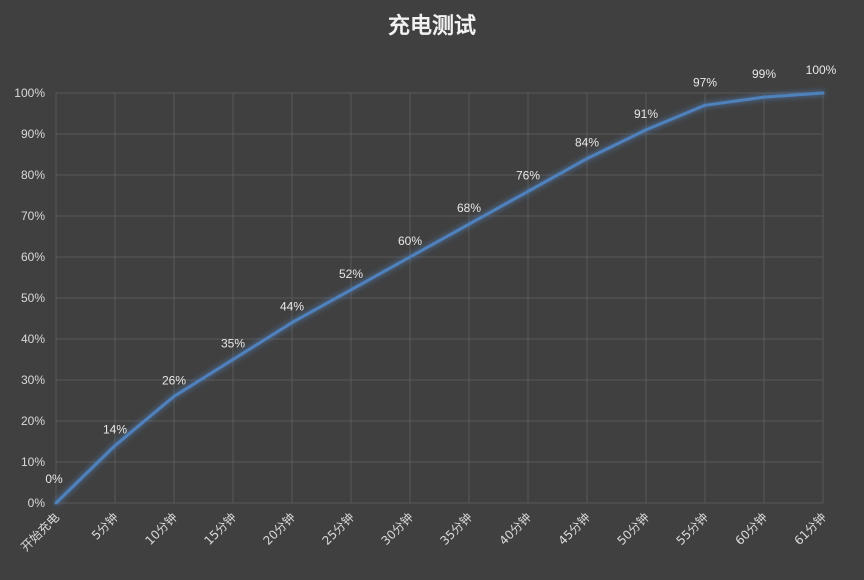 This screenshot has width=864, height=580. What do you see at coordinates (33, 134) in the screenshot?
I see `y-tick-label: 90%` at bounding box center [33, 134].